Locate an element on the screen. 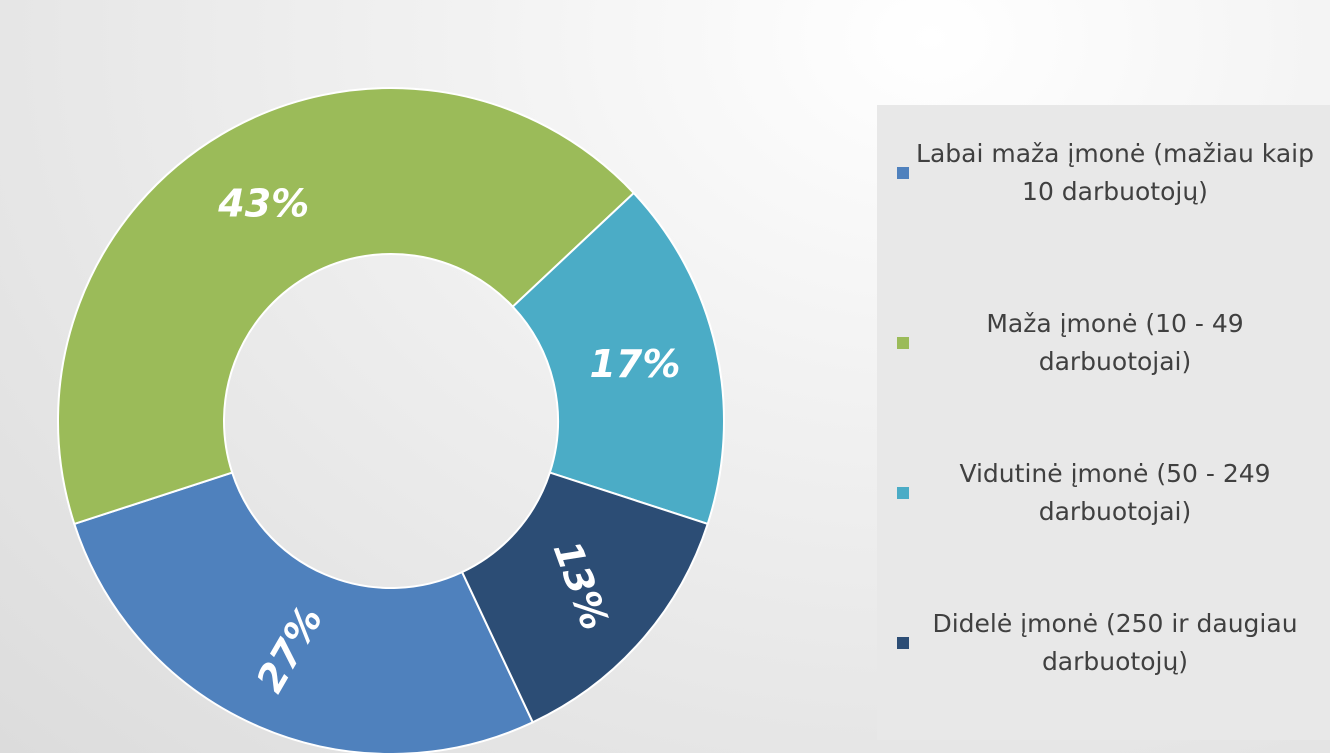 Image resolution: width=1330 pixels, height=753 pixels. legend-item: Didelė įmonė (250 ir daugiau darbuotojų) is located at coordinates (1112, 643).